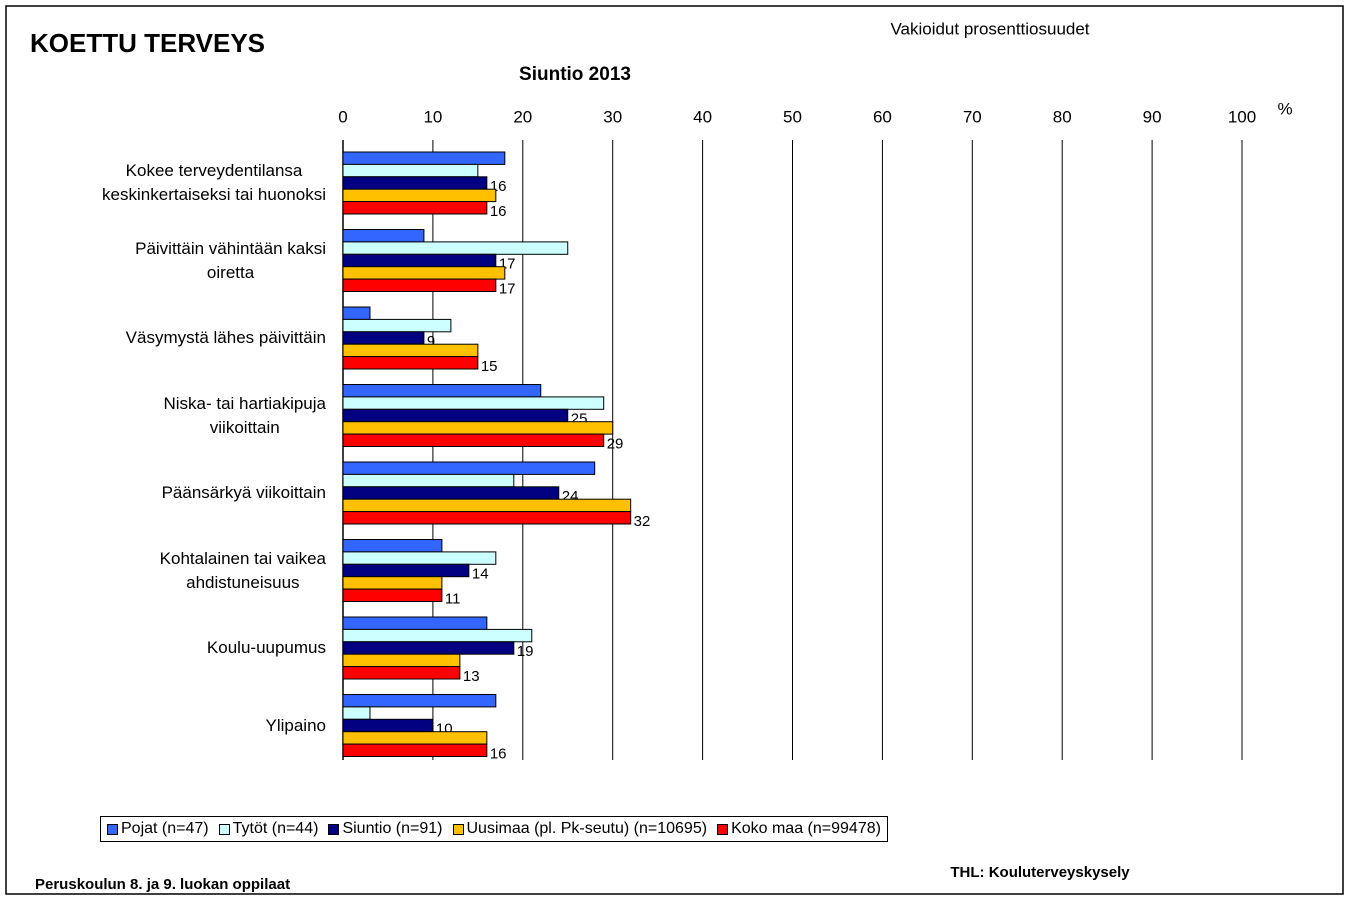  Describe the element at coordinates (642, 521) in the screenshot. I see `data-label: 32` at that location.